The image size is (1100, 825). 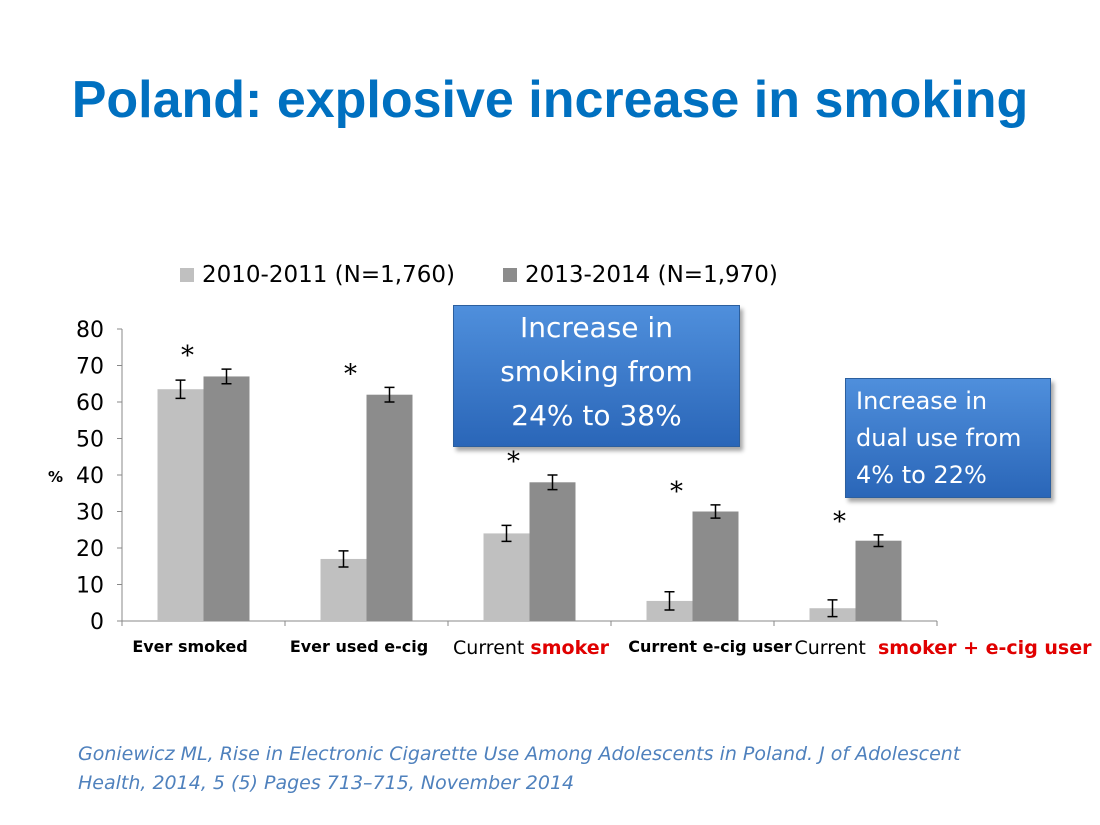 I want to click on legend-label: 2010-2011 (N=1,760), so click(x=328, y=275).